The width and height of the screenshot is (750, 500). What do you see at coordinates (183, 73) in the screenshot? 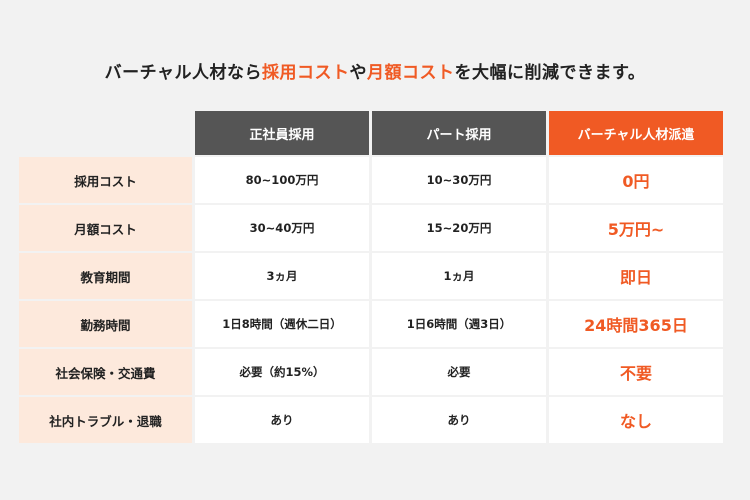
I see `headline-text-1: バーチャル人材なら` at bounding box center [183, 73].